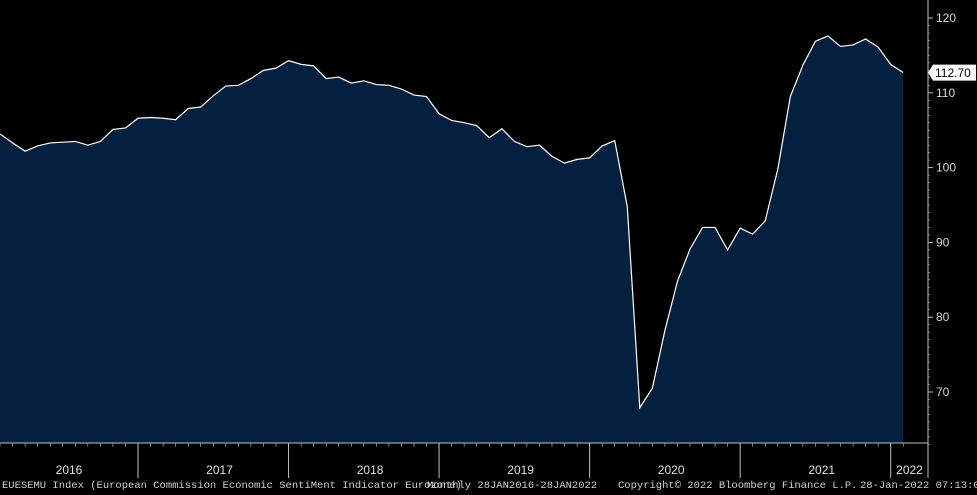 Image resolution: width=977 pixels, height=495 pixels. I want to click on x-tick-label: 2022, so click(909, 470).